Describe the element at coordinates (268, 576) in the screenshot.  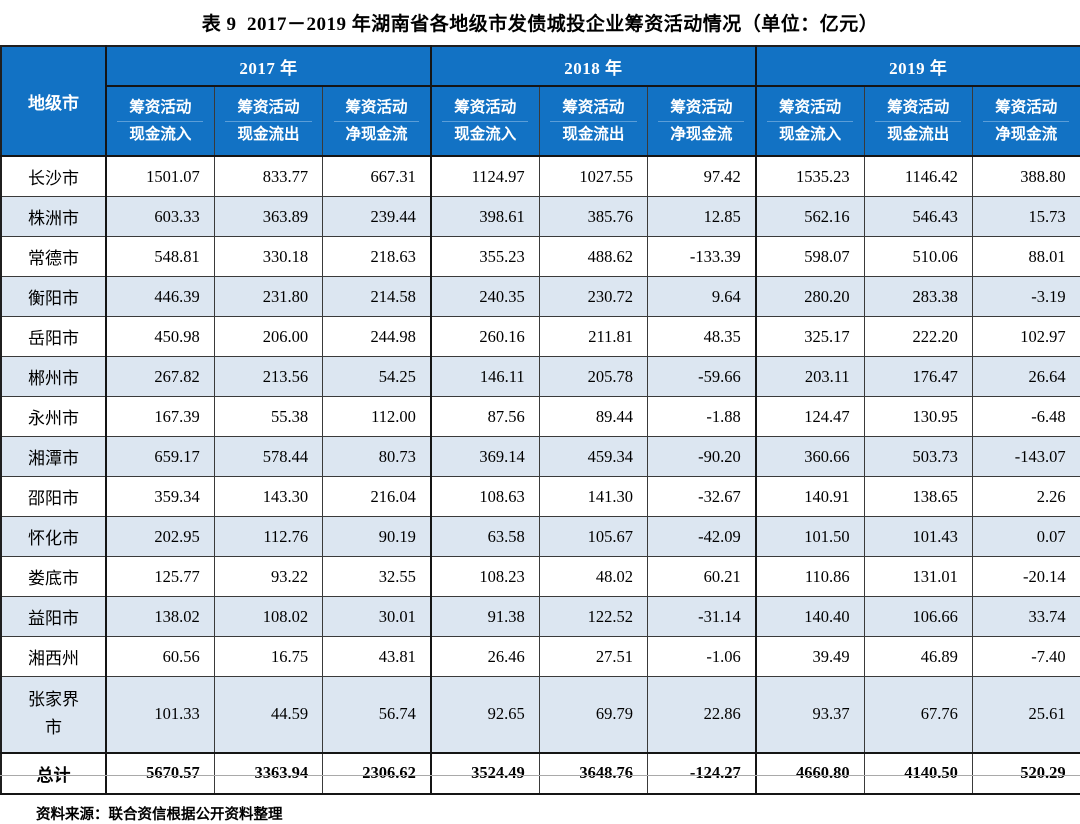
I see `value-cell: 93.22` at that location.